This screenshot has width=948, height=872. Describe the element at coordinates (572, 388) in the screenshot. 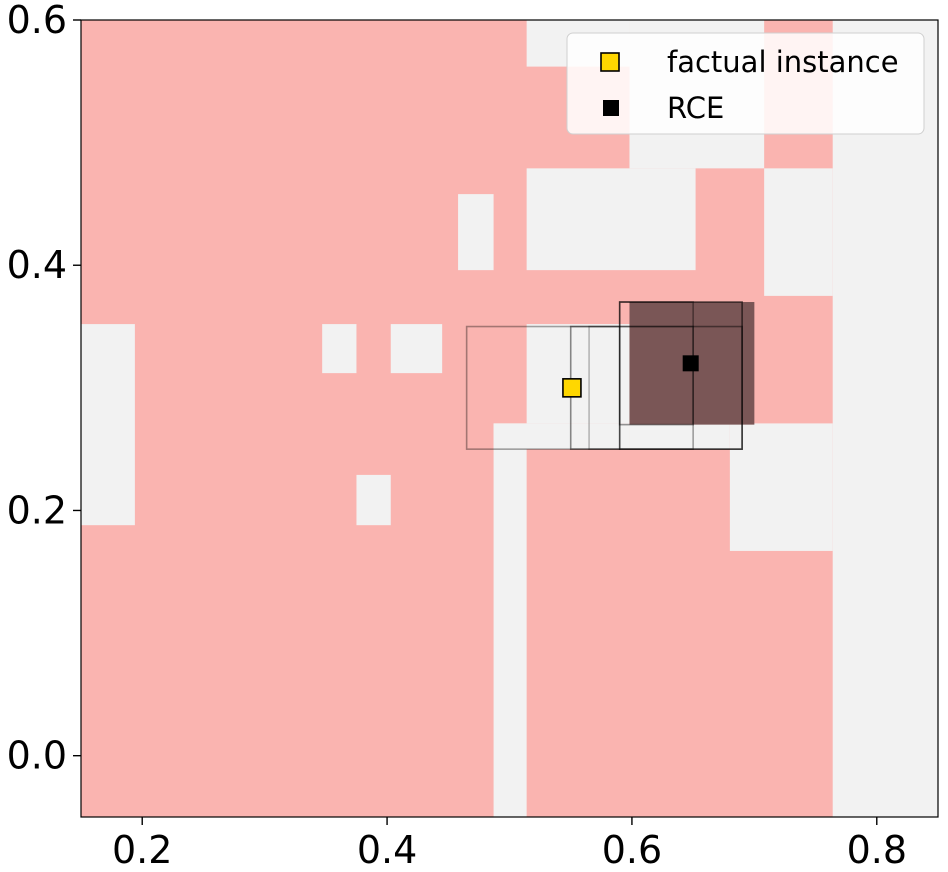

I see `factual-instance-point` at that location.